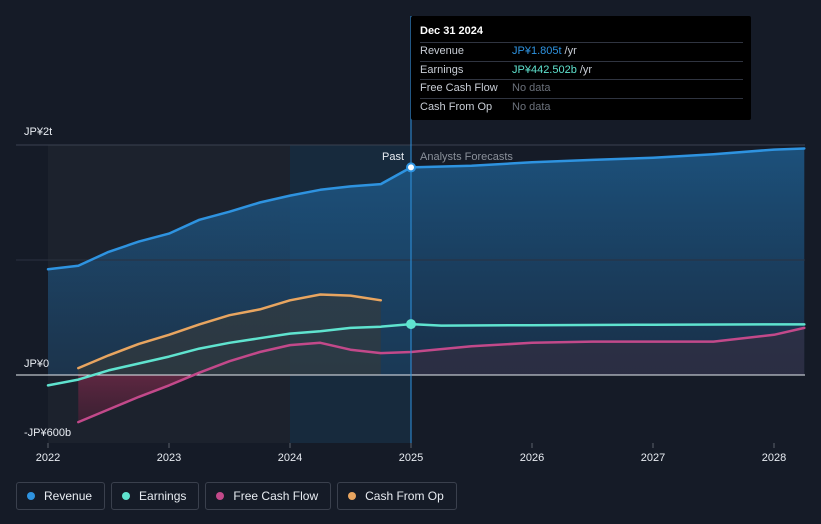  Describe the element at coordinates (290, 458) in the screenshot. I see `x-tick-label: 2024` at that location.